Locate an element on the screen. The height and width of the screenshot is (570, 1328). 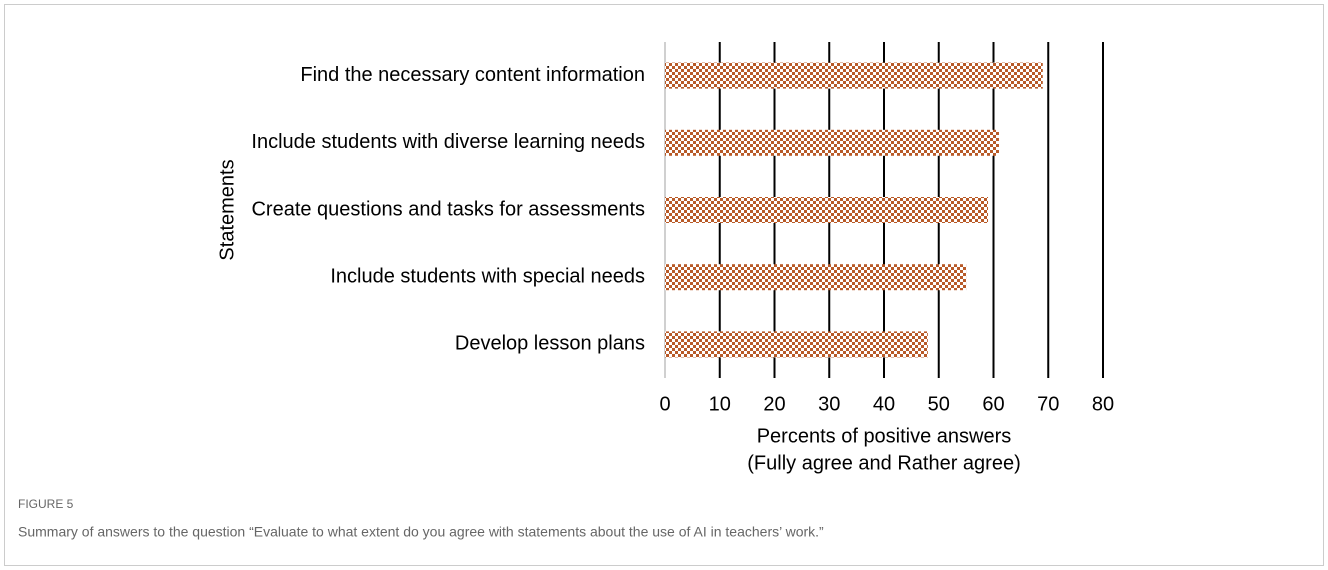
y-tick-label: Develop lesson plans is located at coordinates (550, 344).